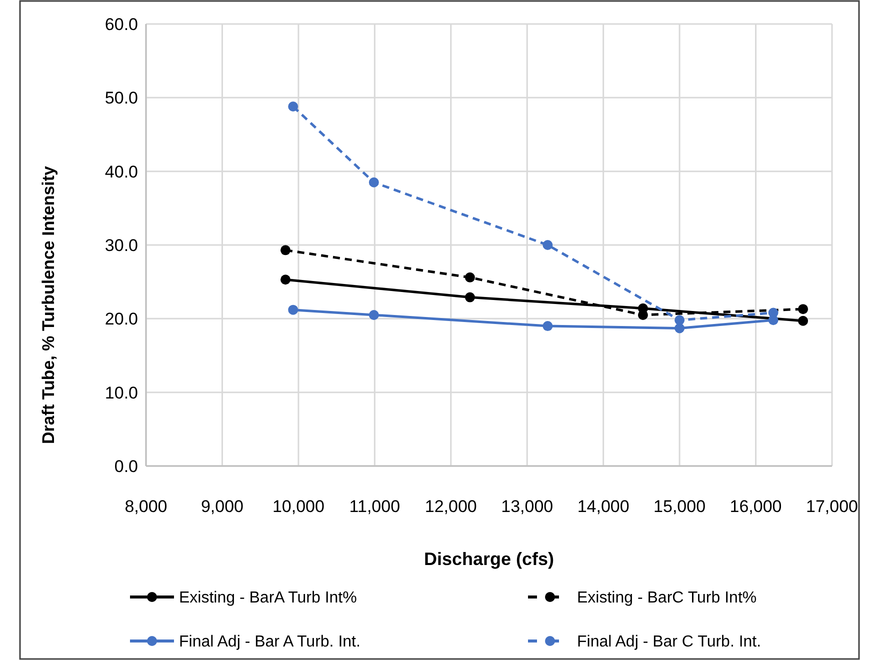 This screenshot has width=869, height=661. Describe the element at coordinates (669, 642) in the screenshot. I see `legend-label: Final Adj - Bar C Turb. Int.` at that location.